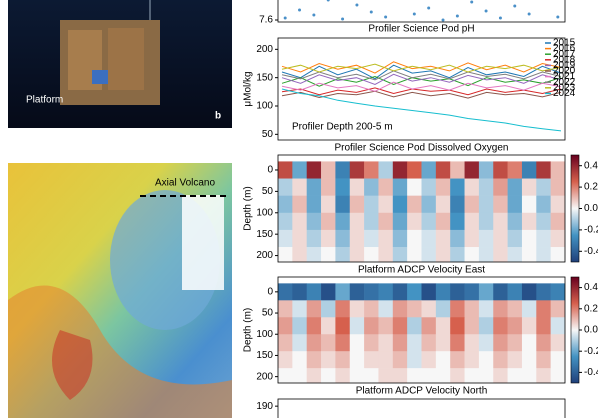  Describe the element at coordinates (564, 54) in the screenshot. I see `legend-label: 2017` at that location.